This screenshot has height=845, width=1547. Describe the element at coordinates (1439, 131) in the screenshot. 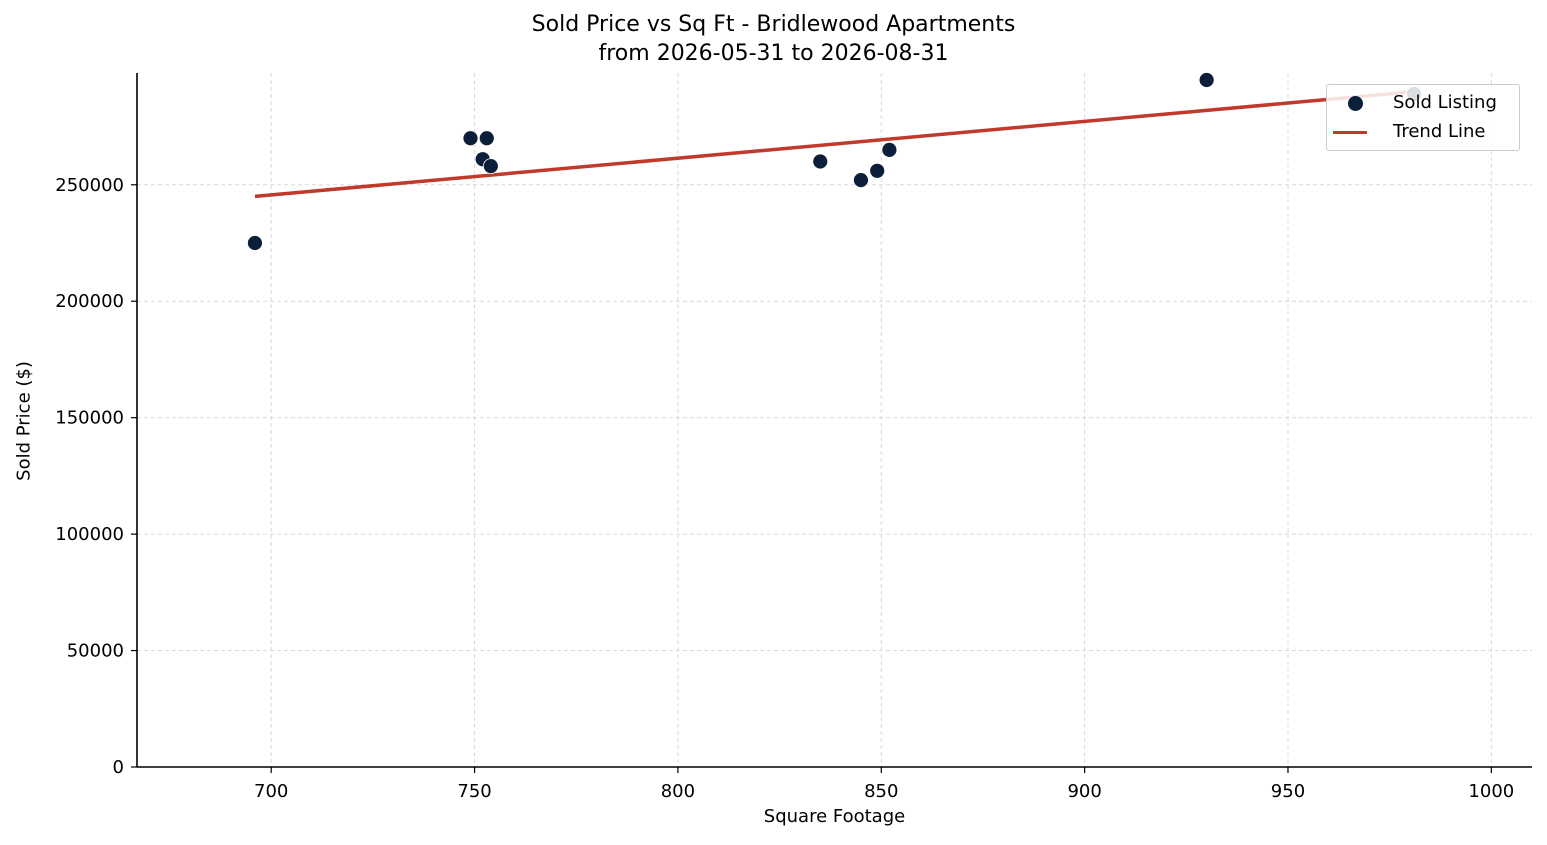

I see `legend-label-trend-line: Trend Line` at that location.